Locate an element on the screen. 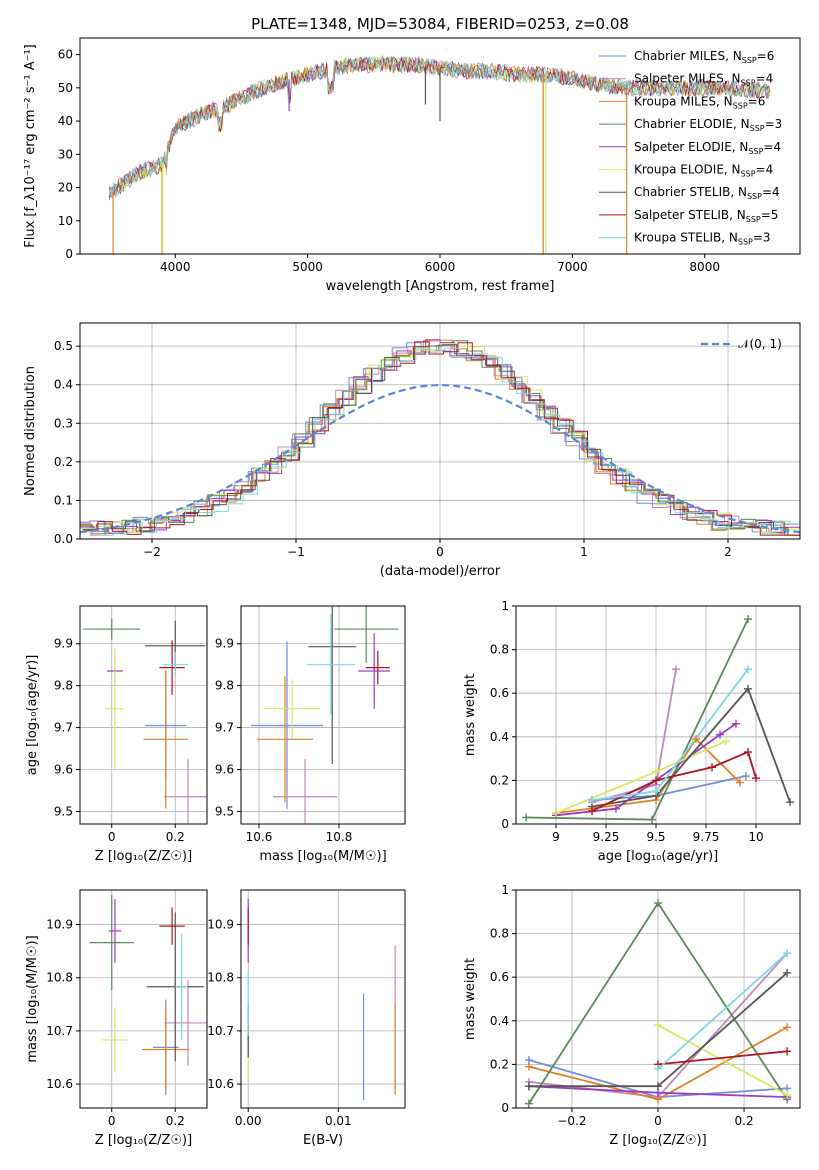  legend-entry: Chabrier STELIB, NSSP=4 is located at coordinates (707, 193).